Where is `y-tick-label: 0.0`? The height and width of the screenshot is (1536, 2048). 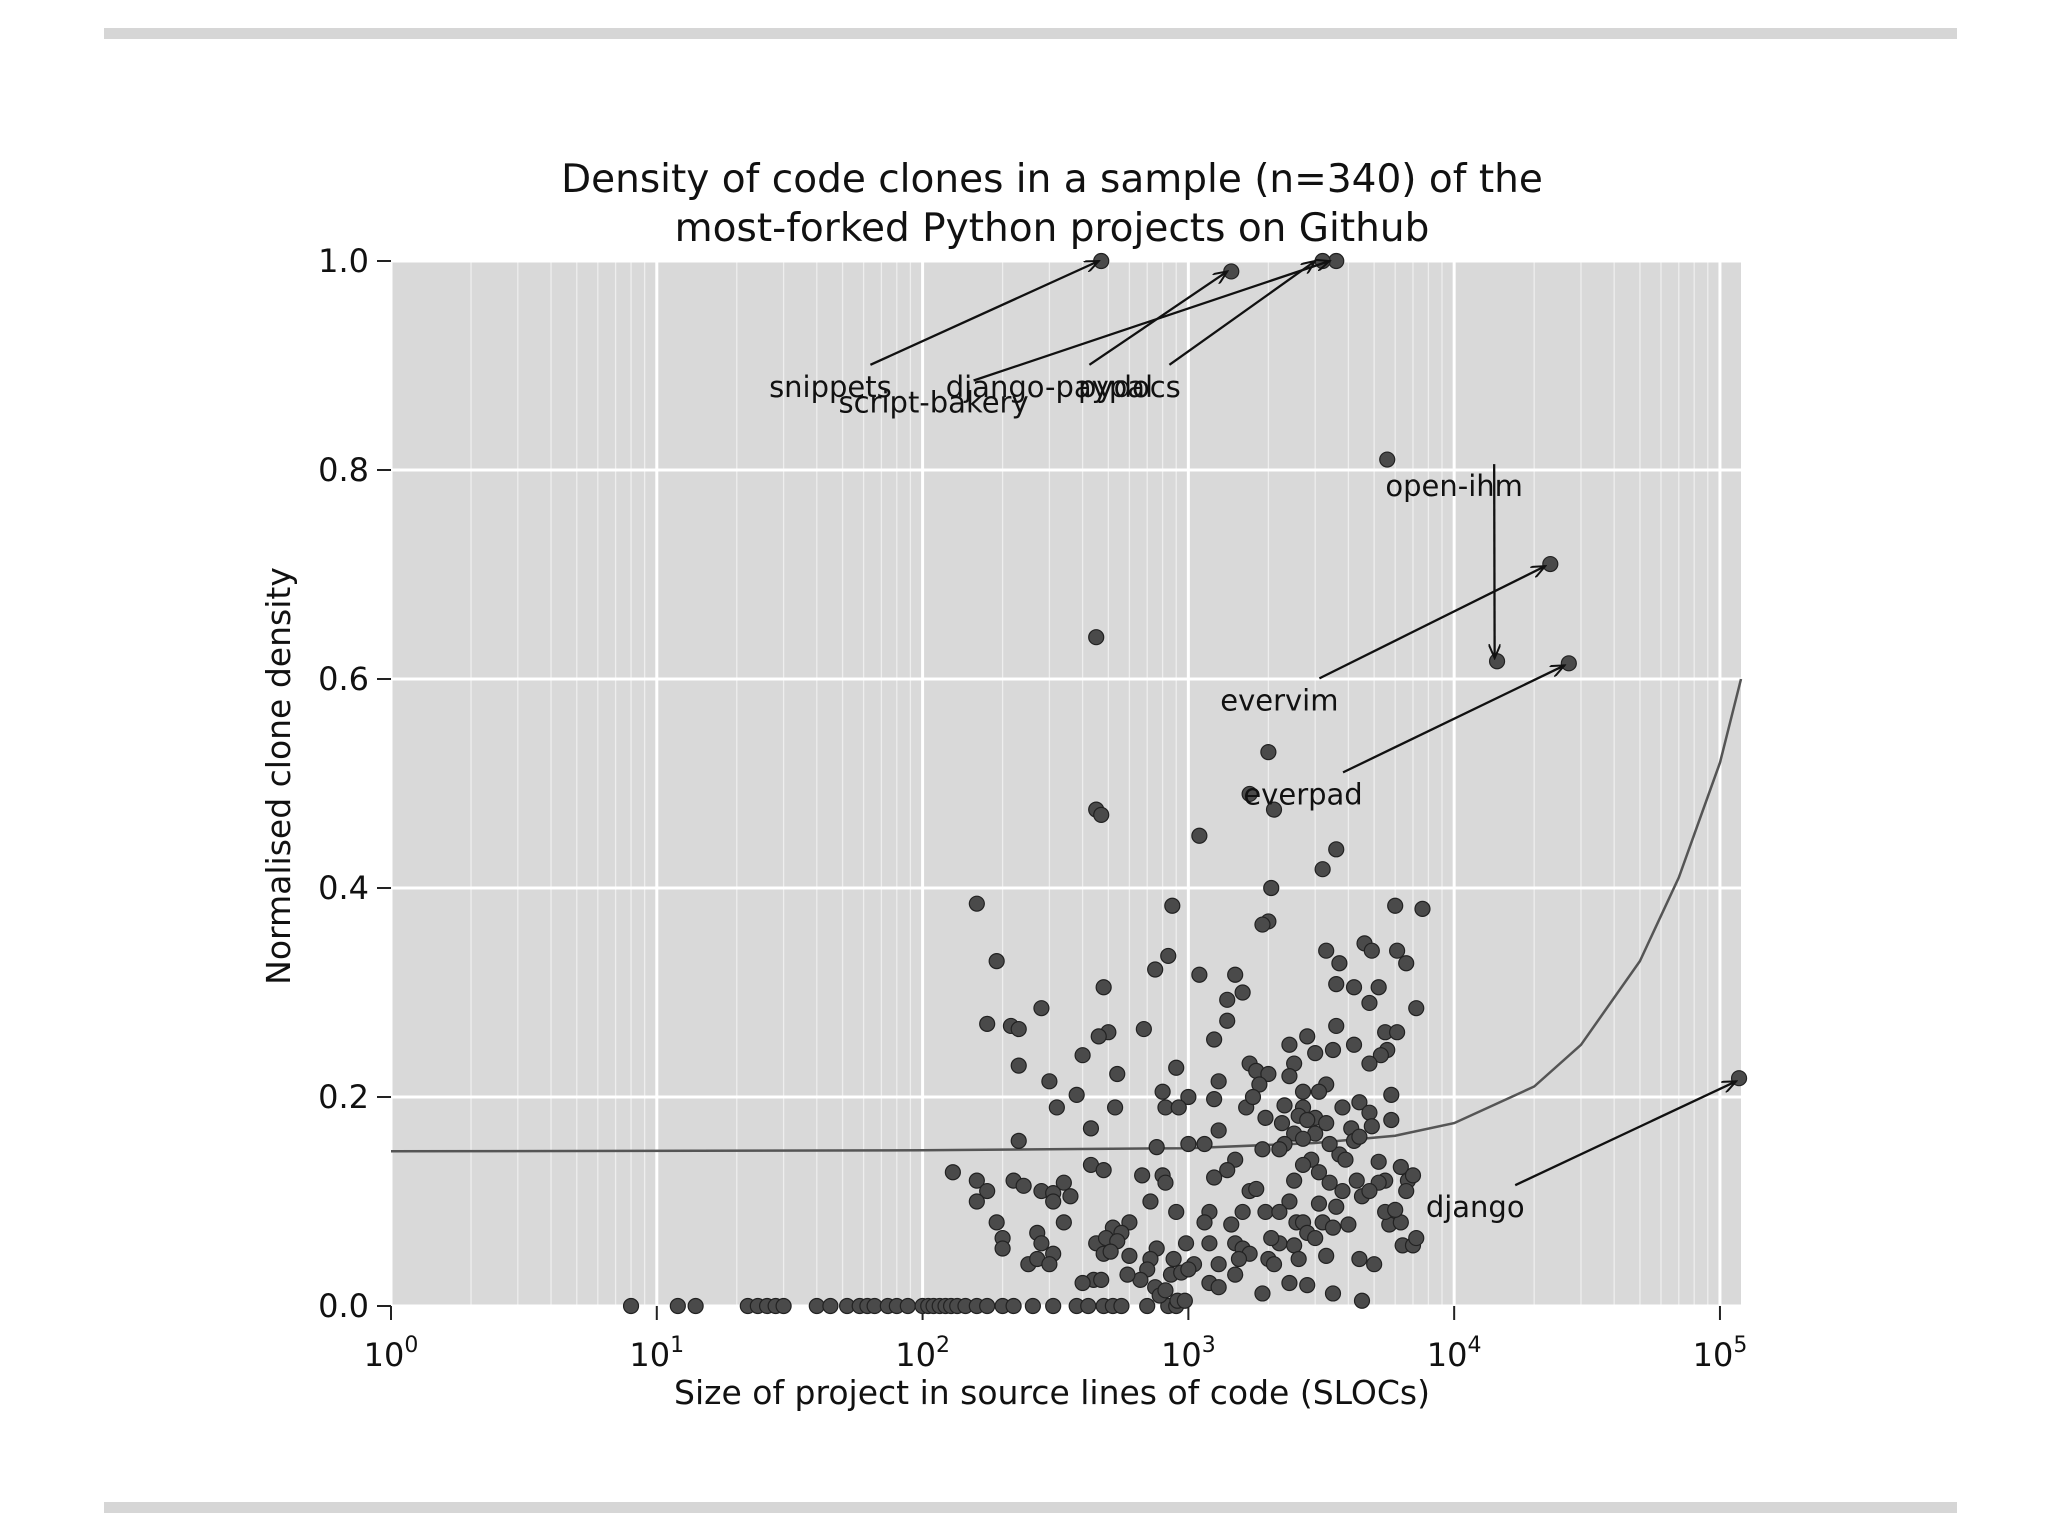
y-tick-label: 0.0 is located at coordinates (343, 1306).